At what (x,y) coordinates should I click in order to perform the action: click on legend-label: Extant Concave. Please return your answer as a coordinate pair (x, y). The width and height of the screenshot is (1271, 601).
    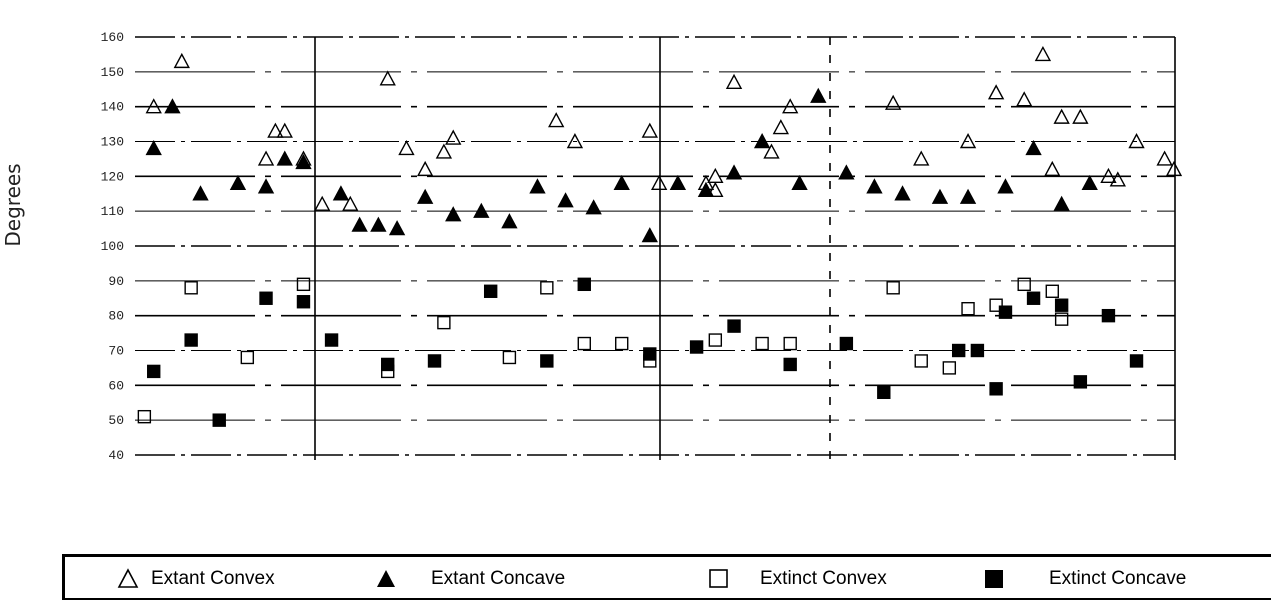
    Looking at the image, I should click on (498, 578).